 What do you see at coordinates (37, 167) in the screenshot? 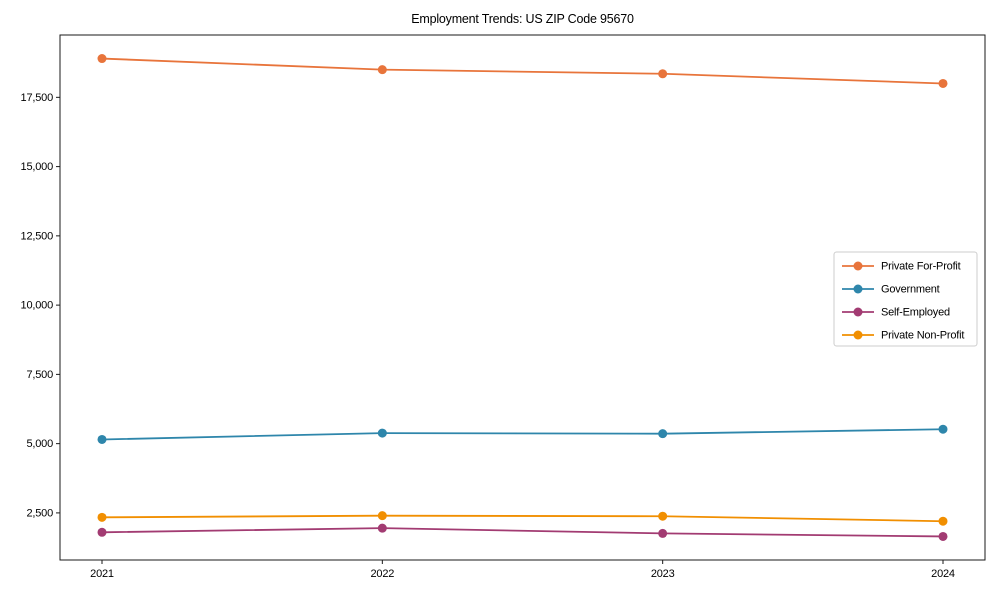
I see `y-axis-tick-label: 15,000` at bounding box center [37, 167].